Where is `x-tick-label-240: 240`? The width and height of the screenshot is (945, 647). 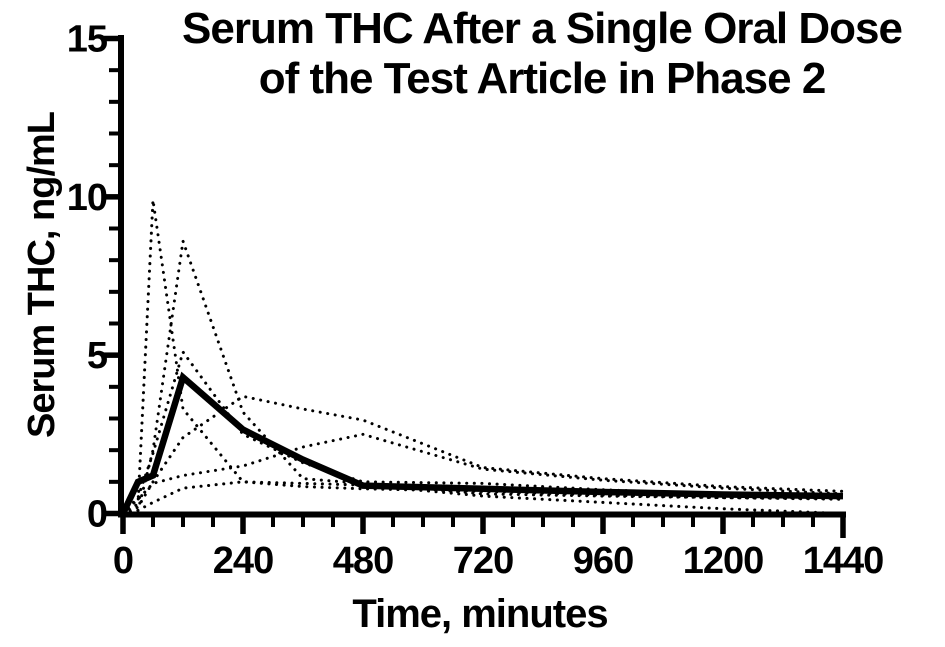 x-tick-label-240: 240 is located at coordinates (243, 561).